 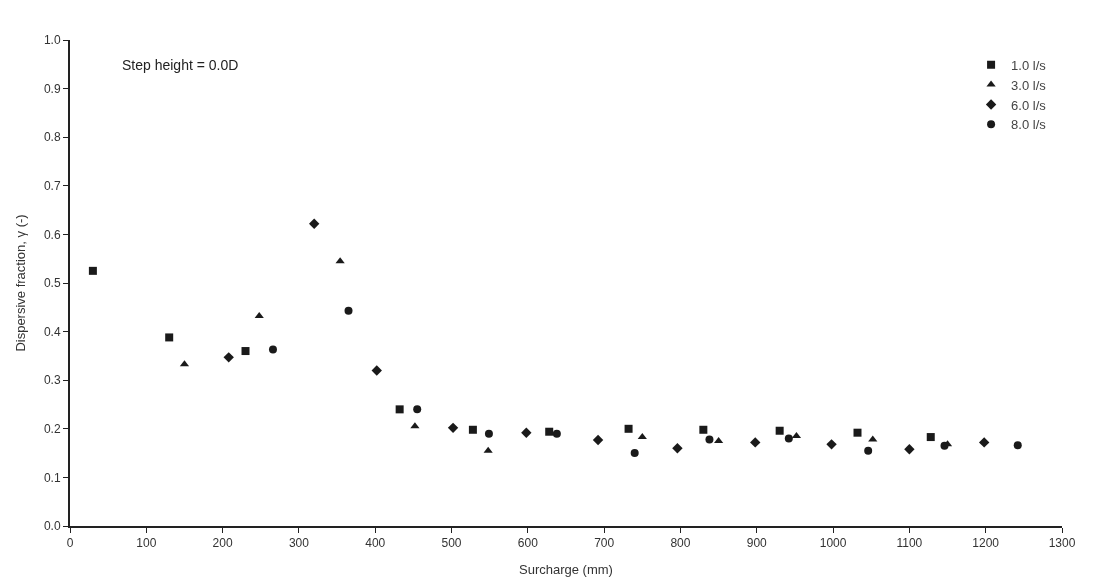 I want to click on x-tick-label: 1100, so click(x=909, y=543).